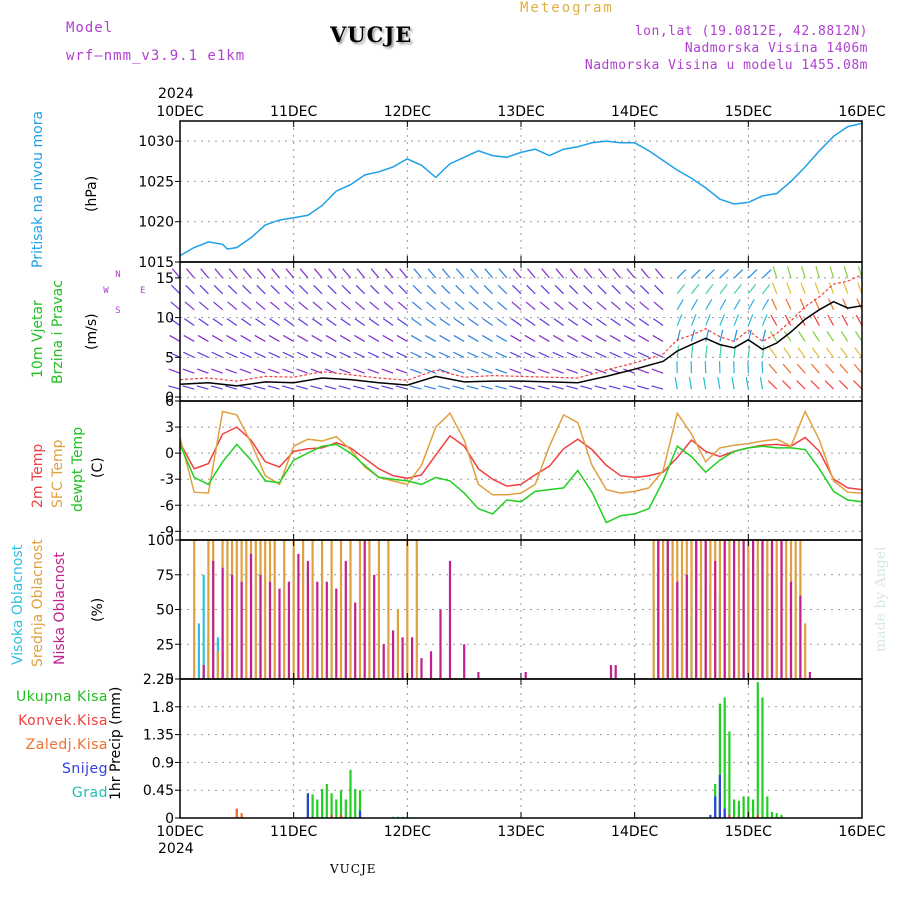 This screenshot has height=900, width=900. What do you see at coordinates (92, 193) in the screenshot?
I see `pressure-unit: (hPa)` at bounding box center [92, 193].